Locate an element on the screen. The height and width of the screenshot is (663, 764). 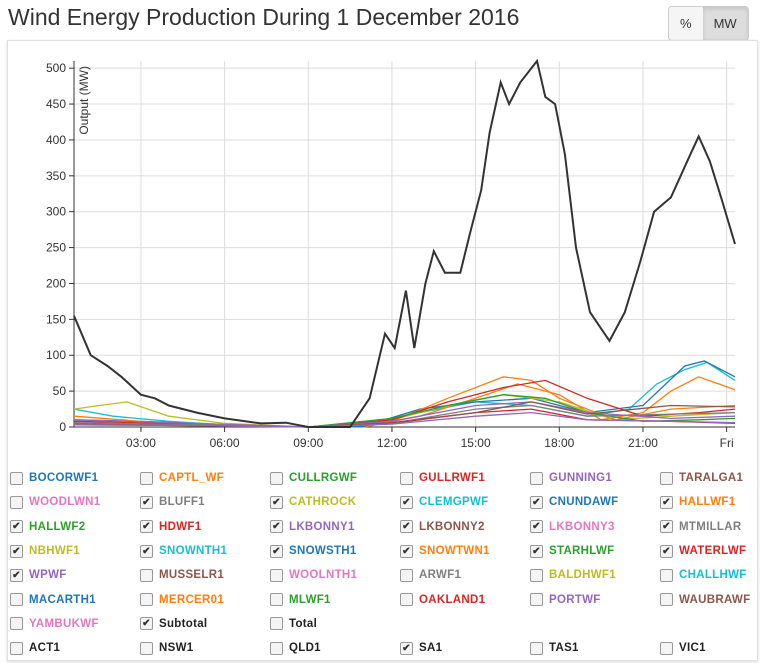
legend-item-clemgpwf: ✔ CLEMGPWF is located at coordinates (465, 502).